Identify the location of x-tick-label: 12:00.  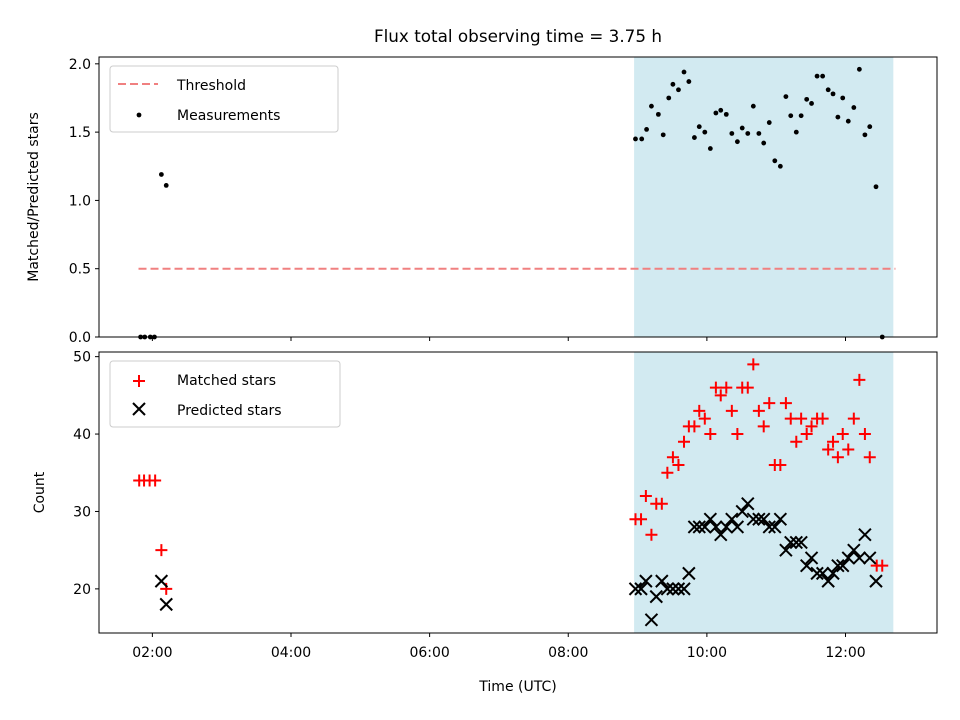
(845, 653).